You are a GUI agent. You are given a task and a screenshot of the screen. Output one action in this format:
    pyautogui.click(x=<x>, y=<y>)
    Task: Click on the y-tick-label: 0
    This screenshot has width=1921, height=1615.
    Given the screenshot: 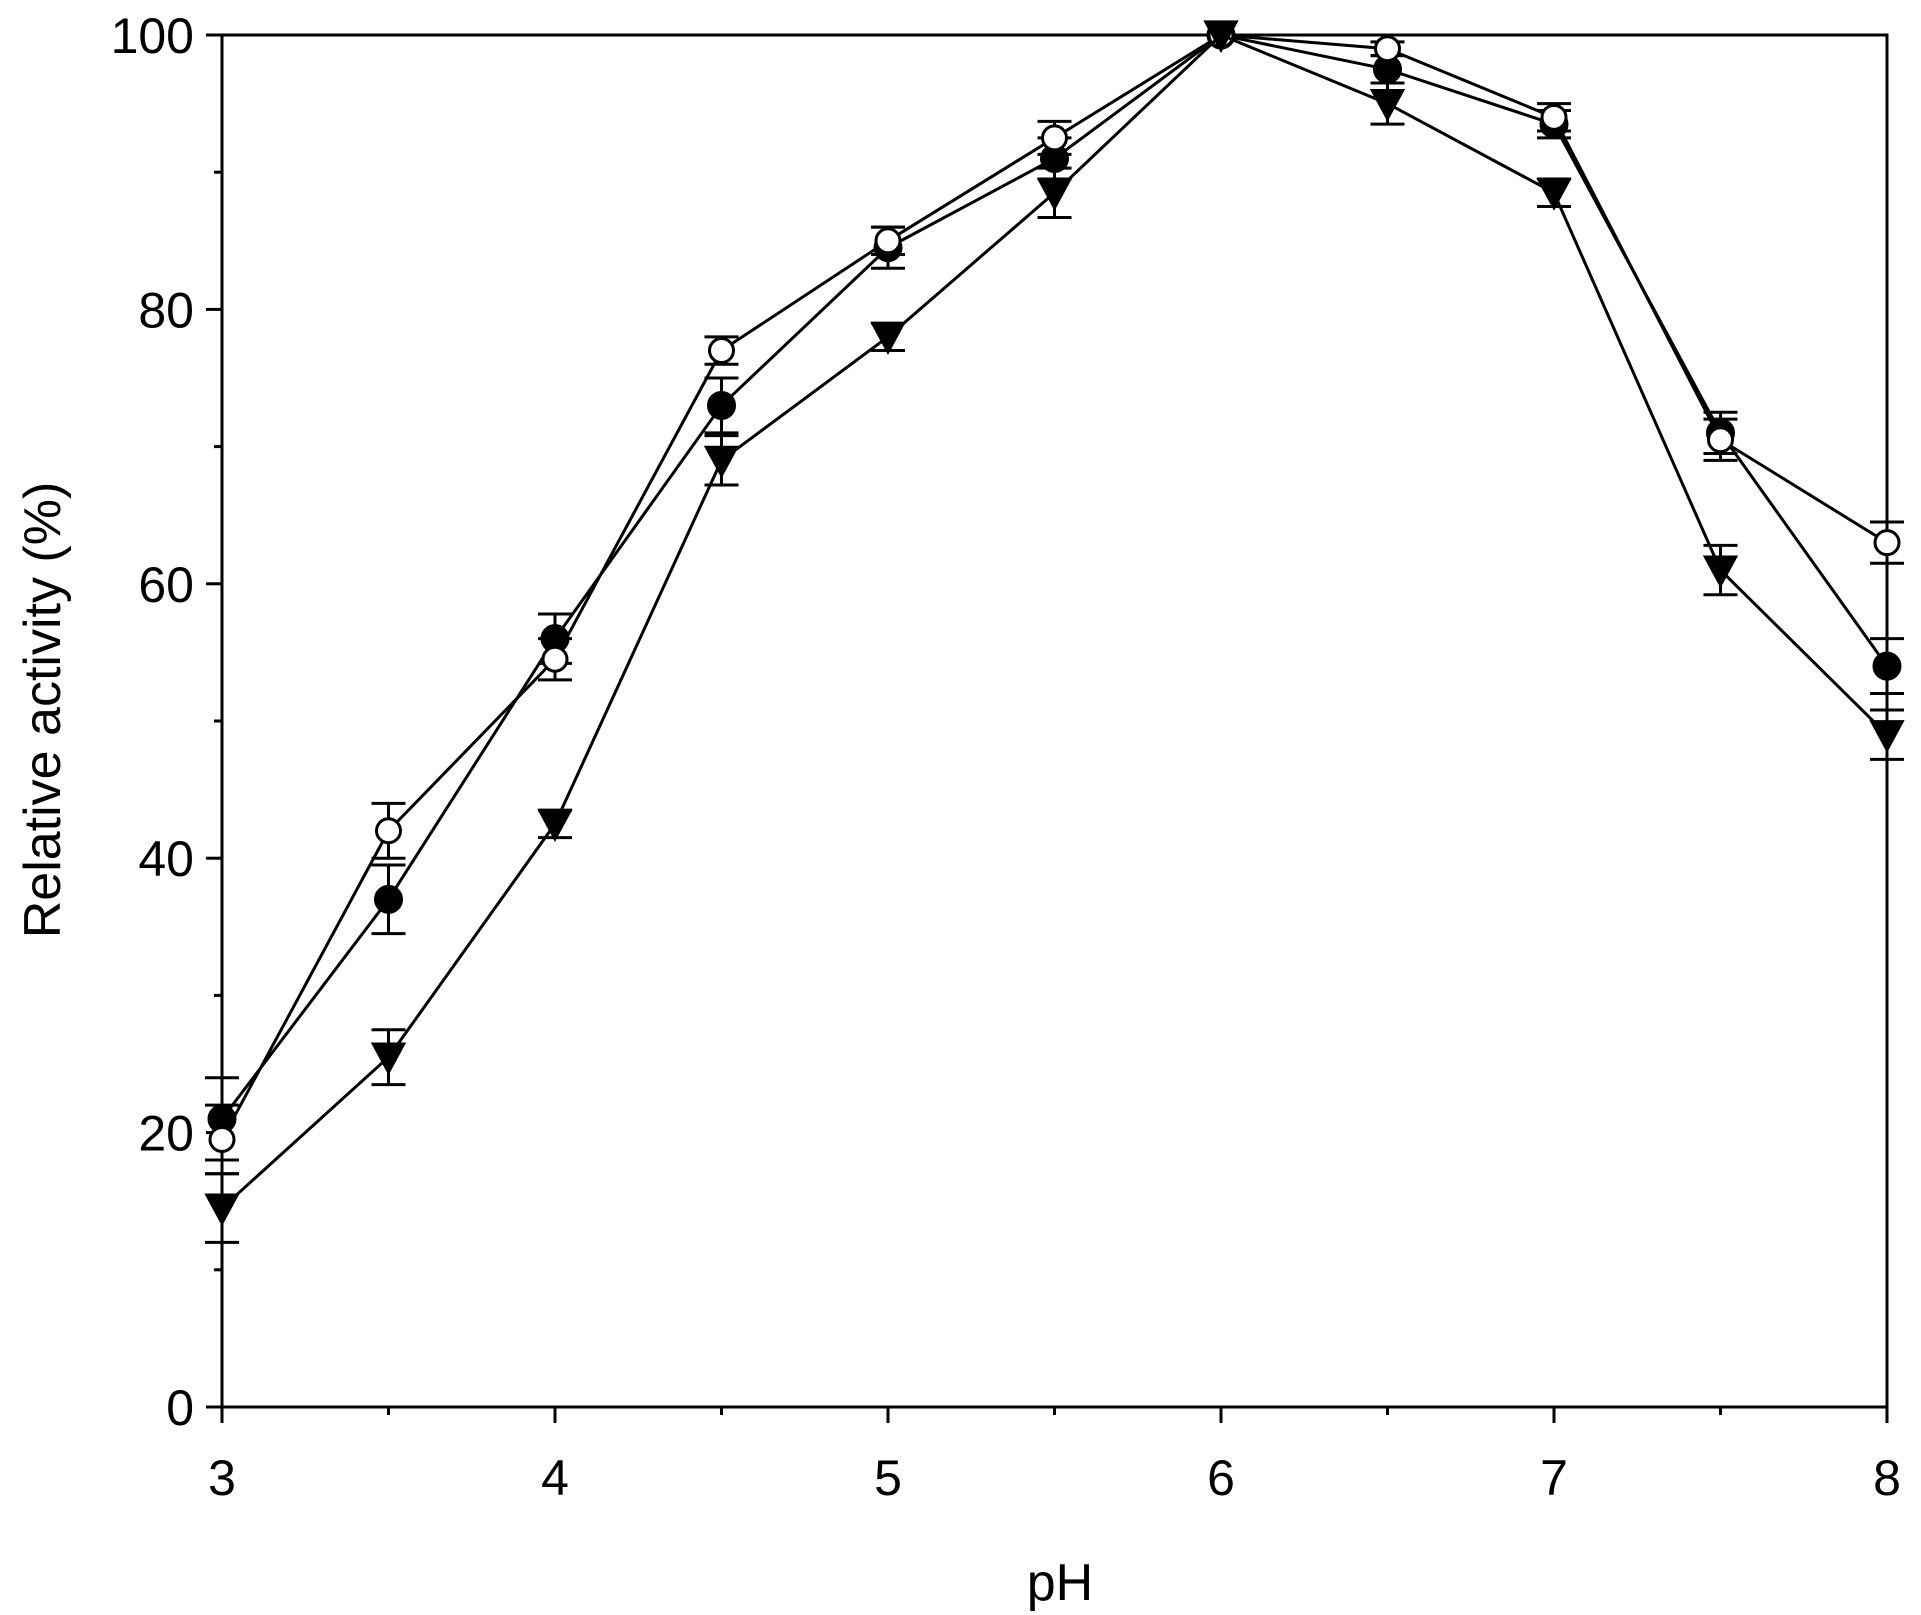 What is the action you would take?
    pyautogui.click(x=180, y=1408)
    